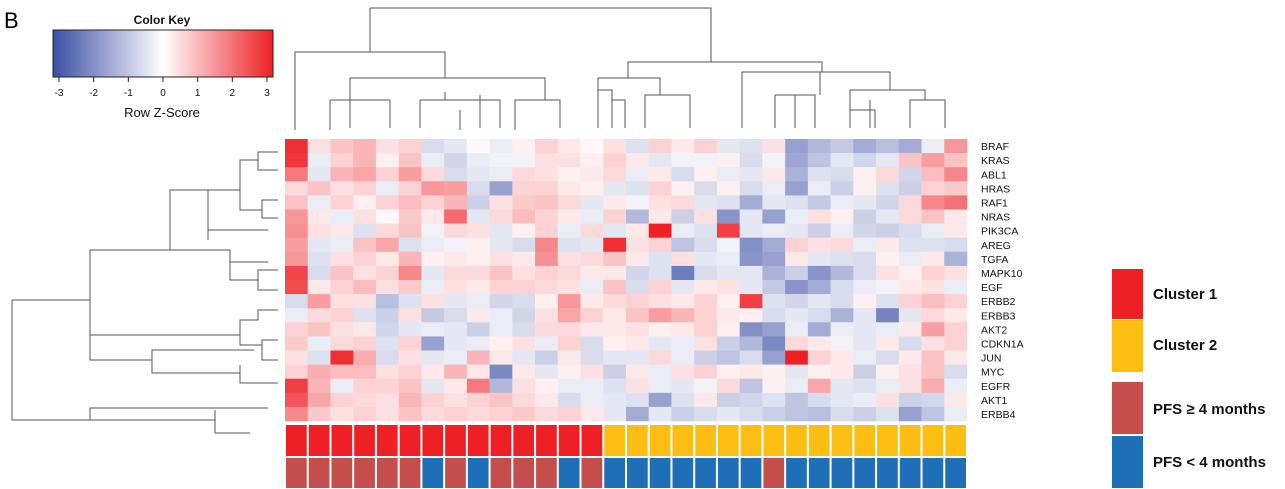 Image resolution: width=1285 pixels, height=489 pixels. What do you see at coordinates (994, 330) in the screenshot?
I see `row-label-akt2: AKT2` at bounding box center [994, 330].